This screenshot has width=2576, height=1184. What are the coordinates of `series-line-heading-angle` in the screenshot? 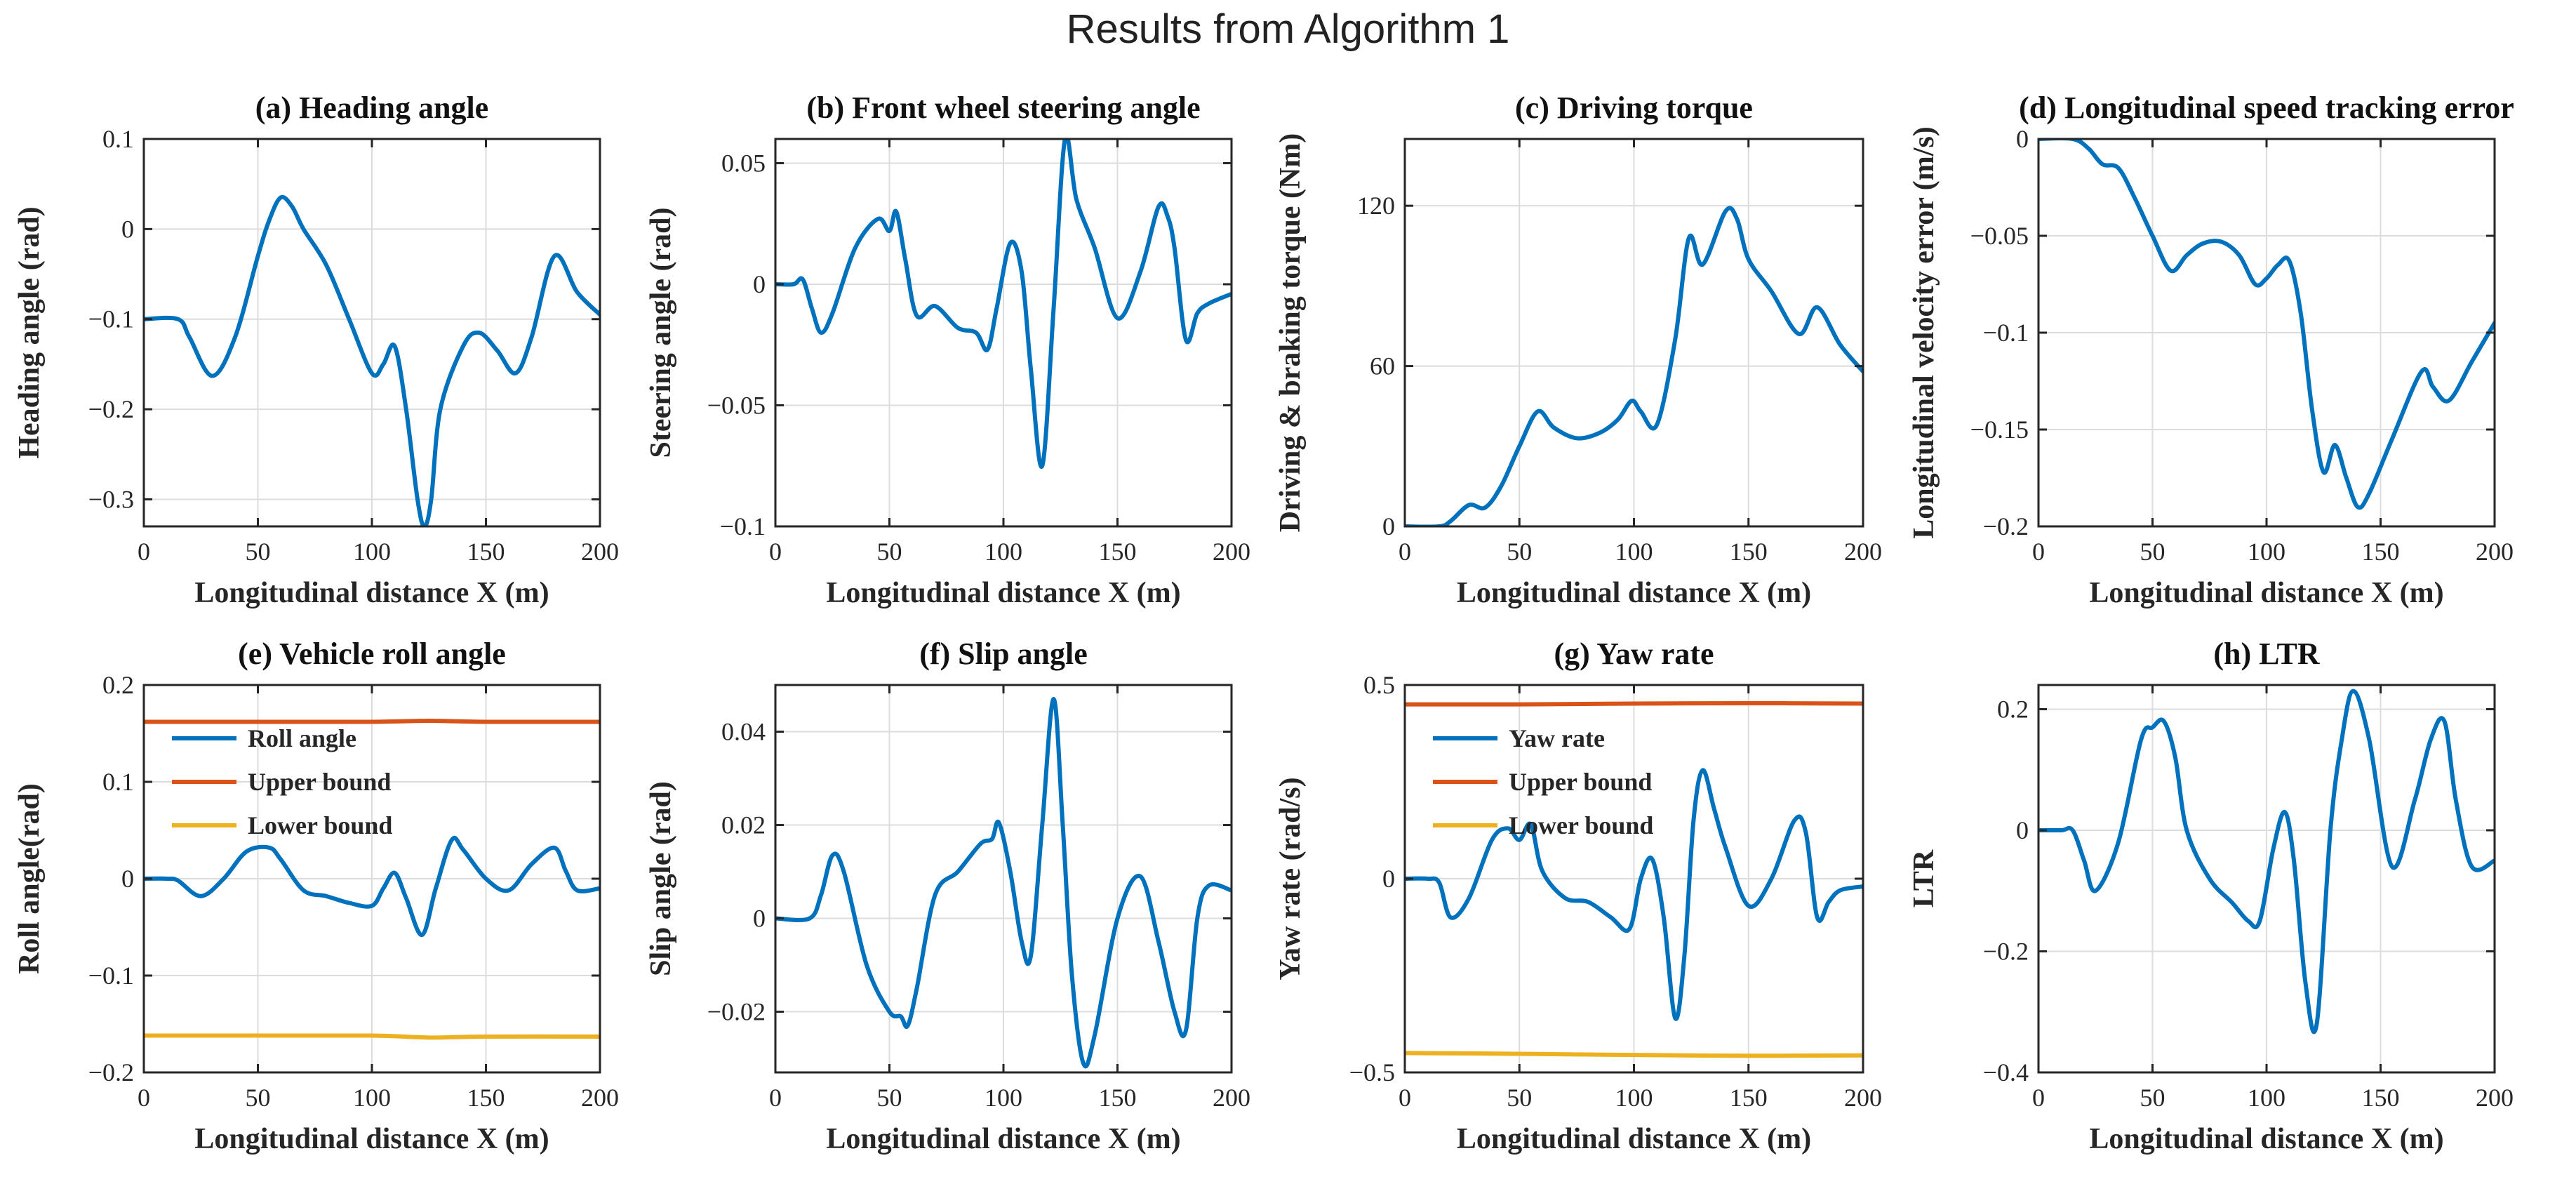 It's located at (372, 360).